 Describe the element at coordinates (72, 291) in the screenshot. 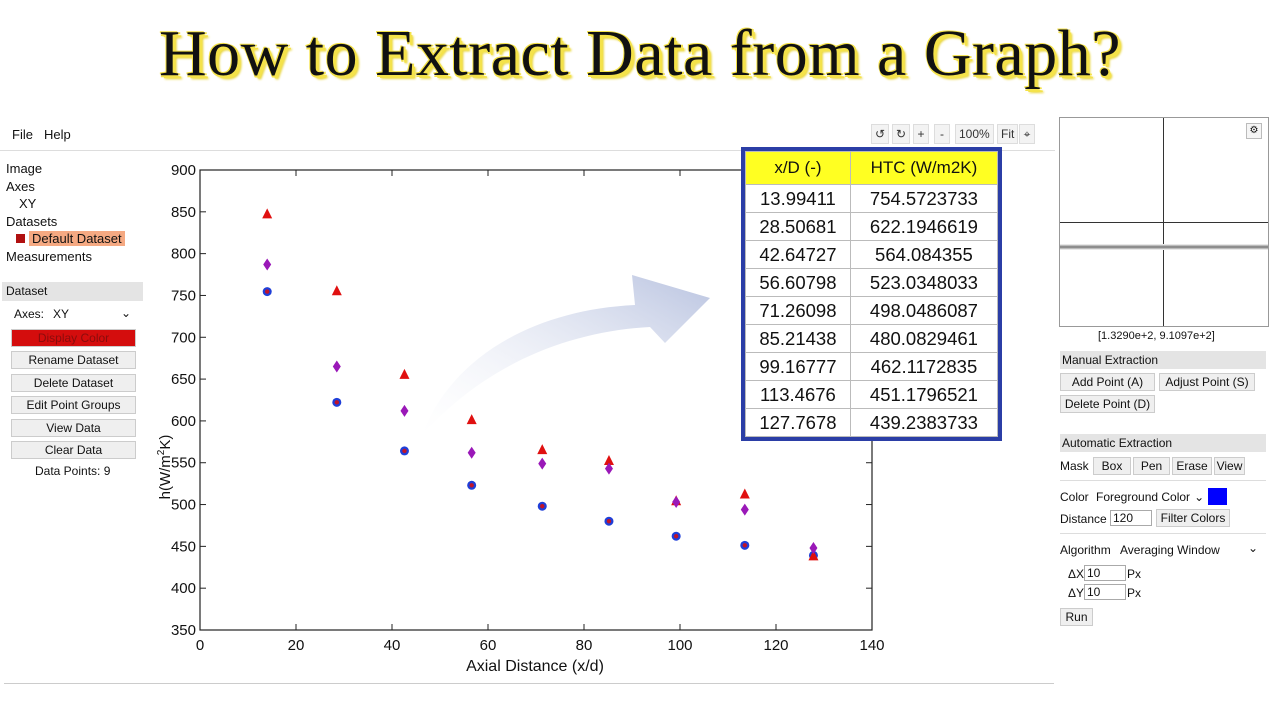

I see `dataset-section-header: Dataset` at that location.